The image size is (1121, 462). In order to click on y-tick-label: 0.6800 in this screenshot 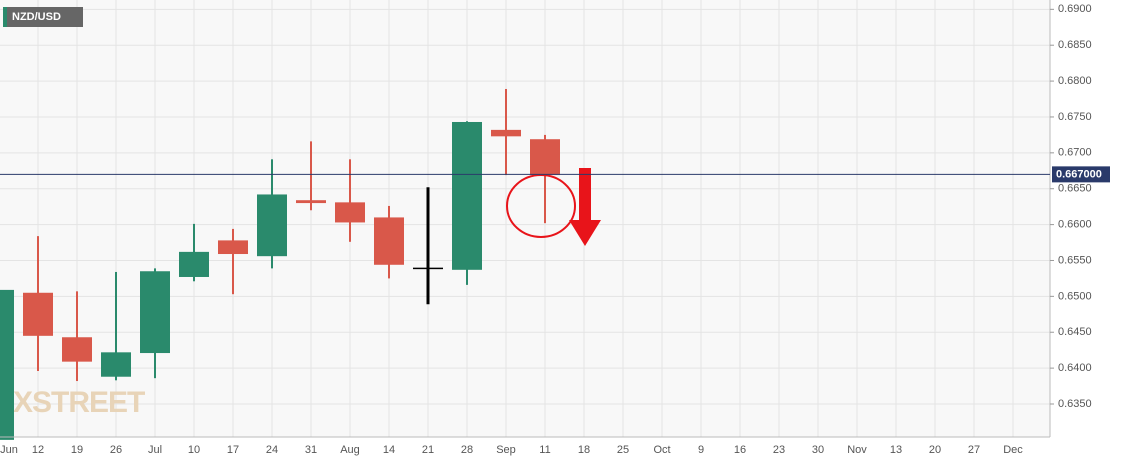, I will do `click(1075, 81)`.